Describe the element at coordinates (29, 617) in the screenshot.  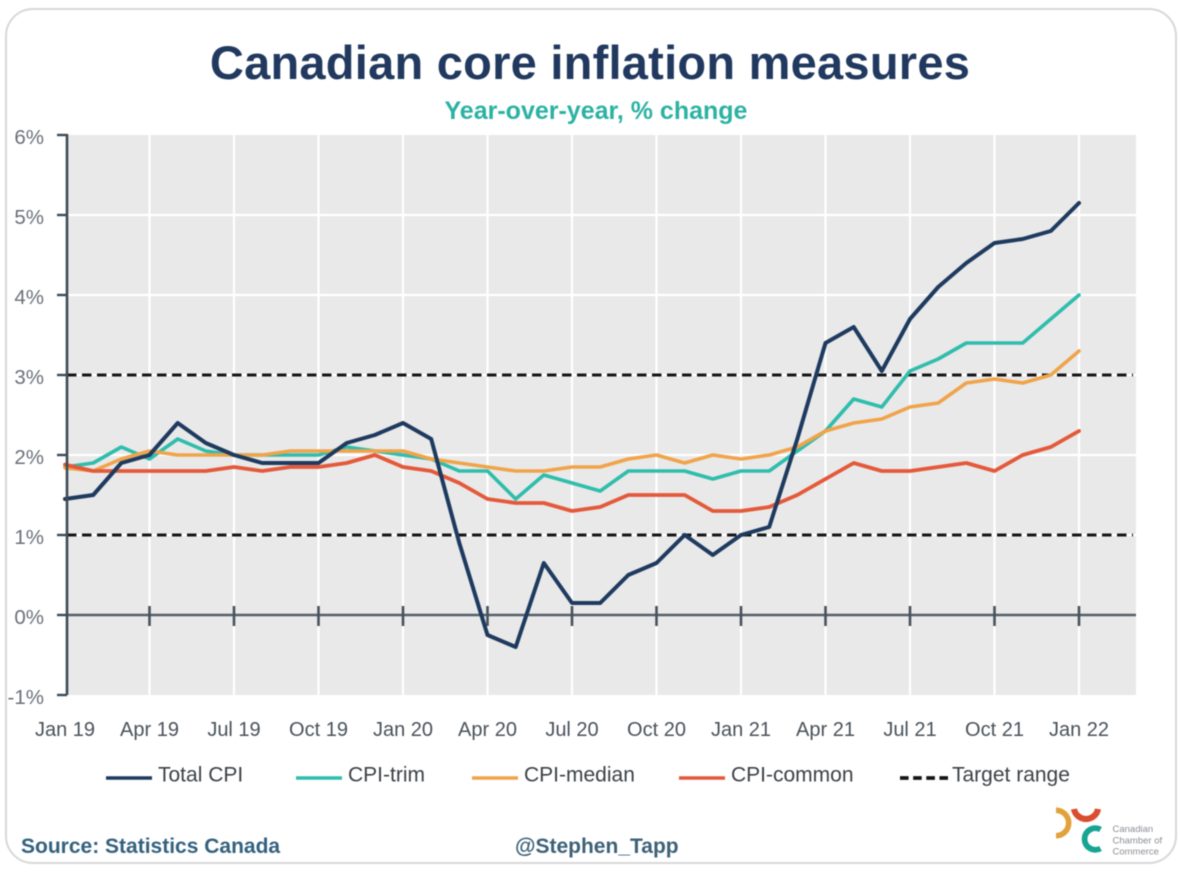
I see `svg-text: 0%` at that location.